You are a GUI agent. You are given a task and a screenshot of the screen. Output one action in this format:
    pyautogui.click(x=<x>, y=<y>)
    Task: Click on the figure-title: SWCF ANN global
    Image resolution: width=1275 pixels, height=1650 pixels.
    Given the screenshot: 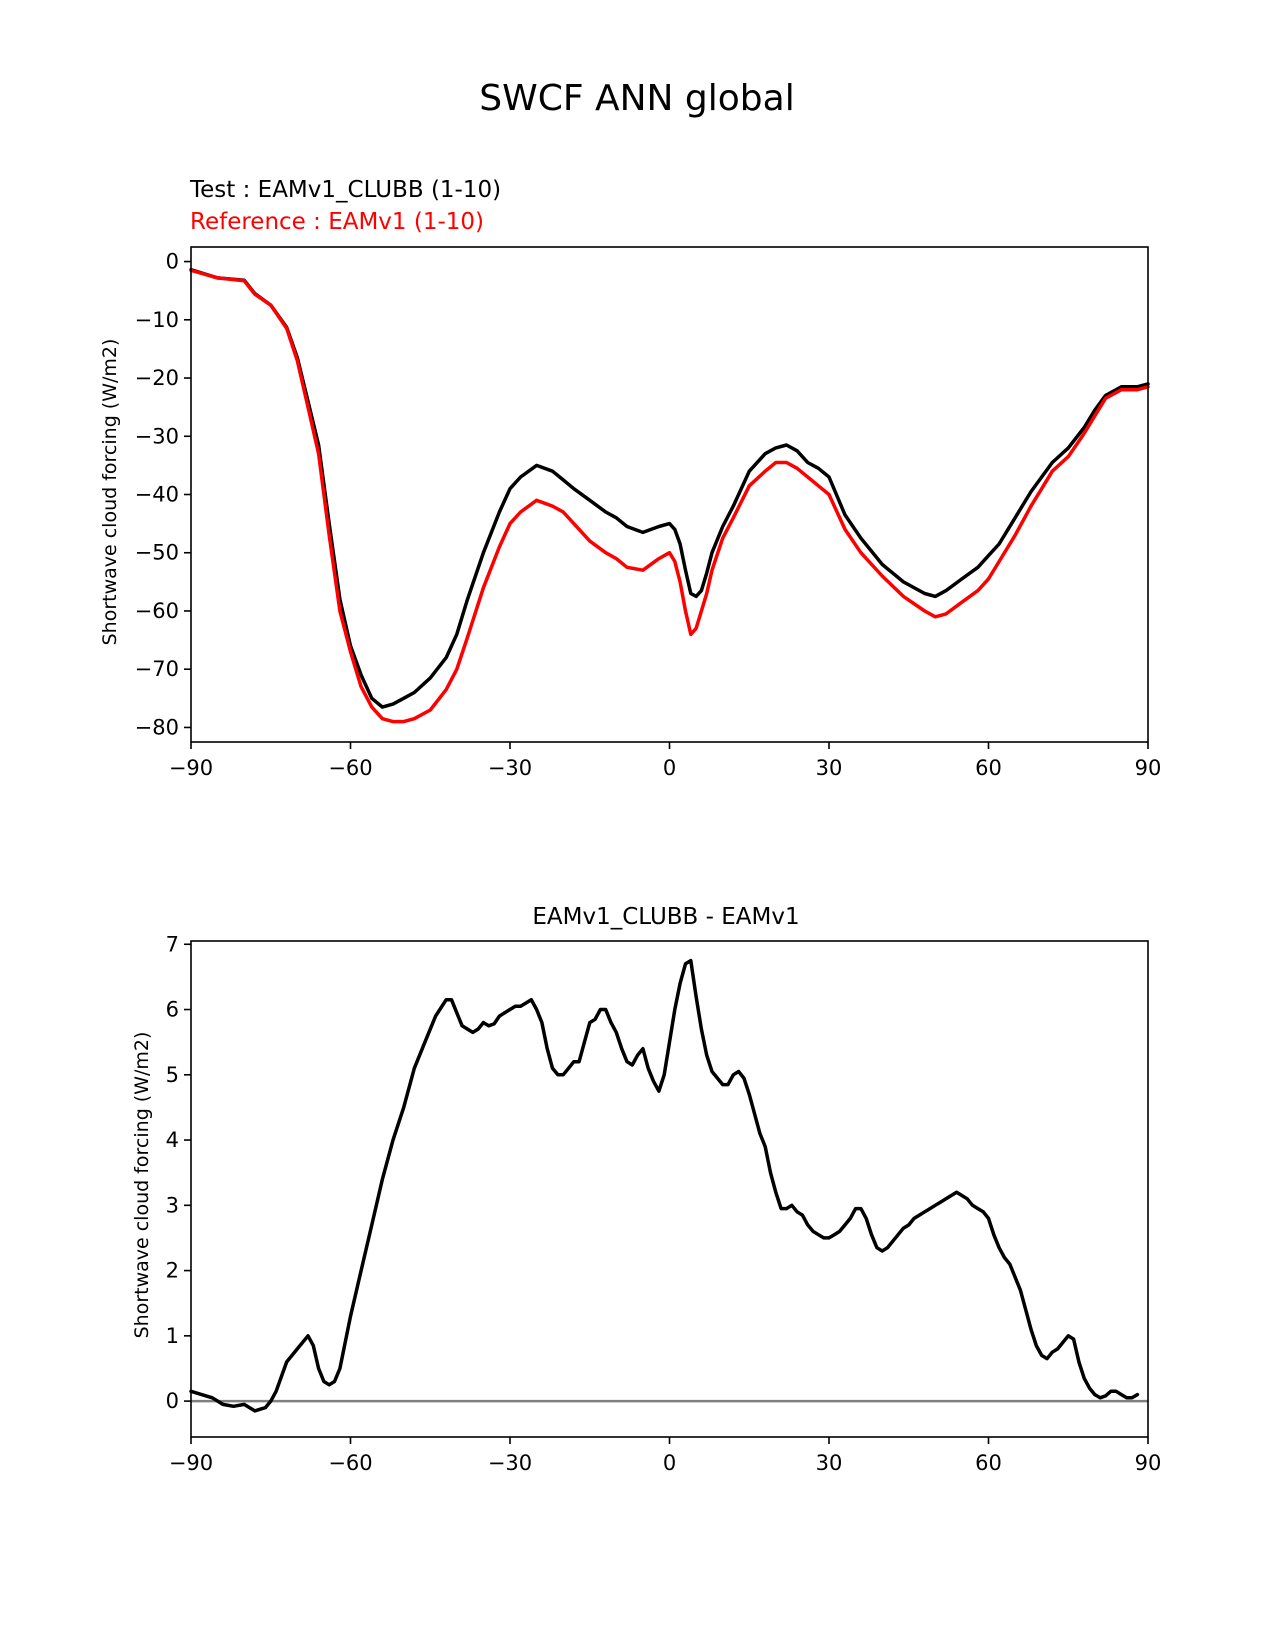 What is the action you would take?
    pyautogui.click(x=636, y=98)
    